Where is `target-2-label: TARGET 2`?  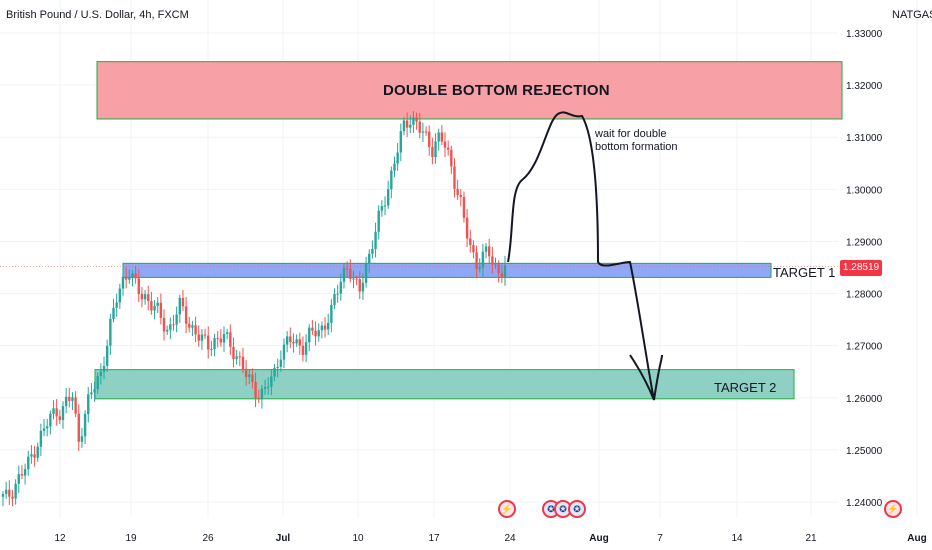
target-2-label: TARGET 2 is located at coordinates (745, 387).